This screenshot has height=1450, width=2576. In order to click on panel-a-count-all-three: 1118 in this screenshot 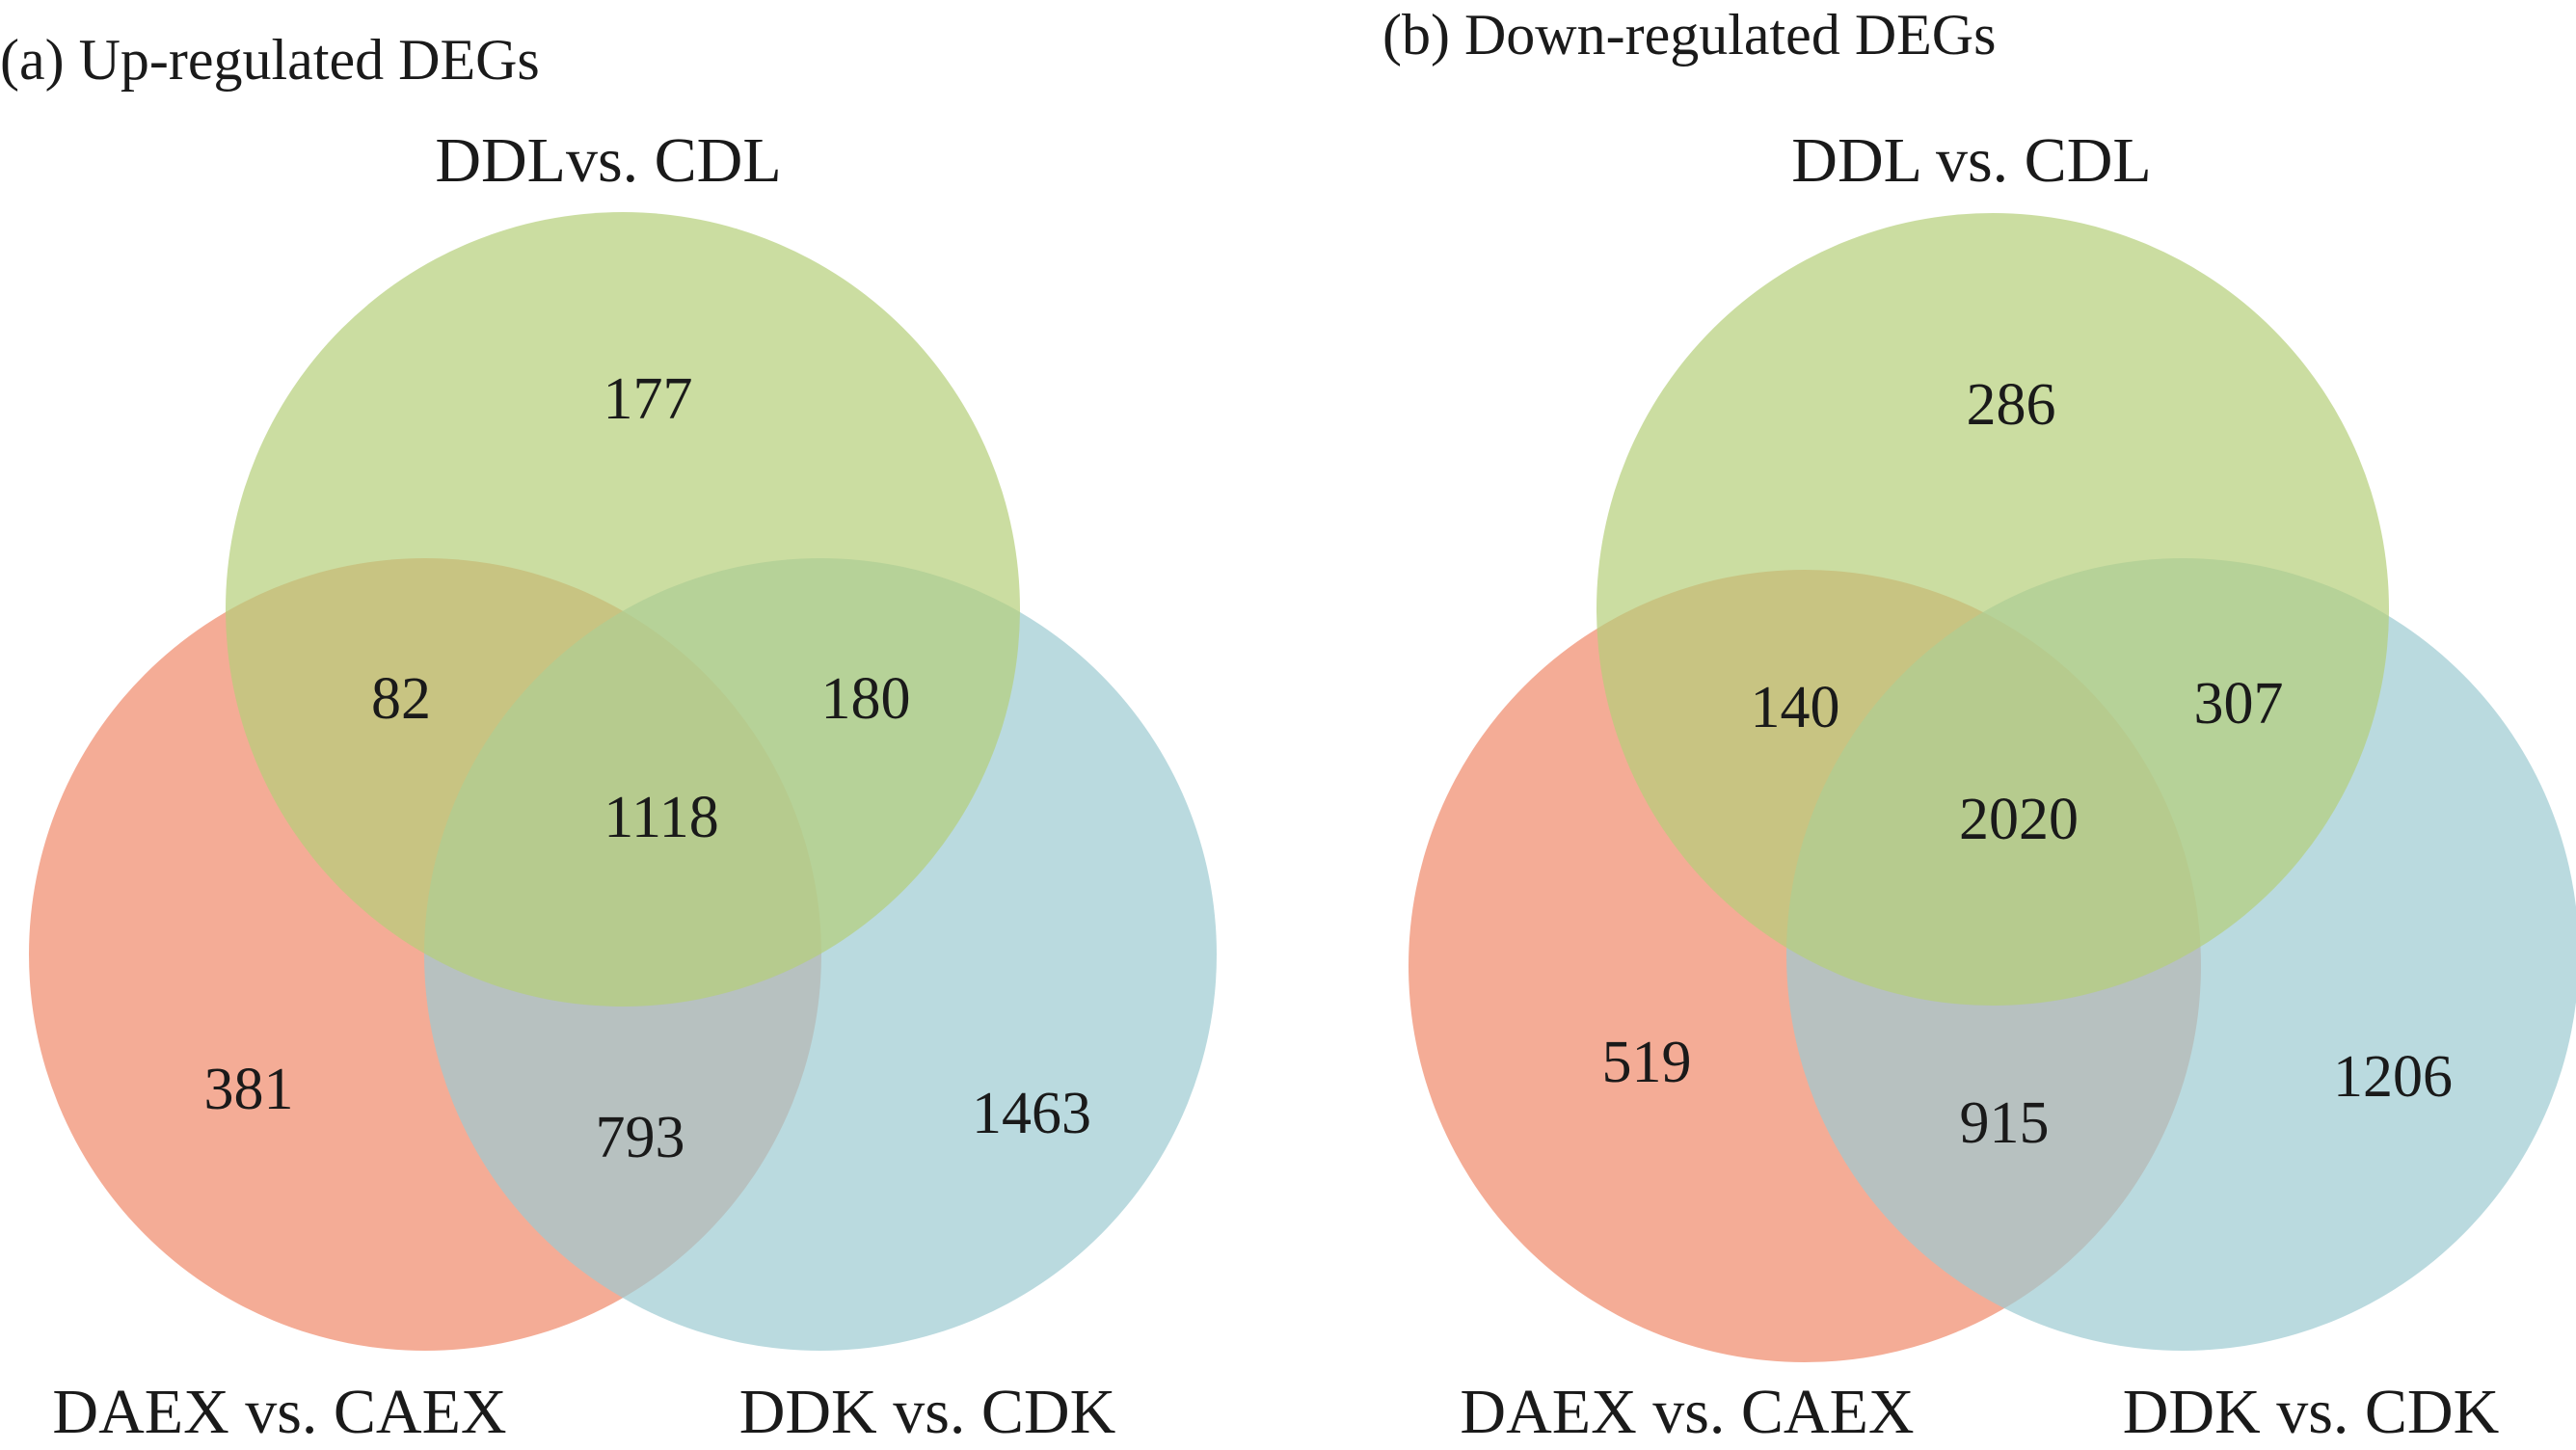, I will do `click(661, 817)`.